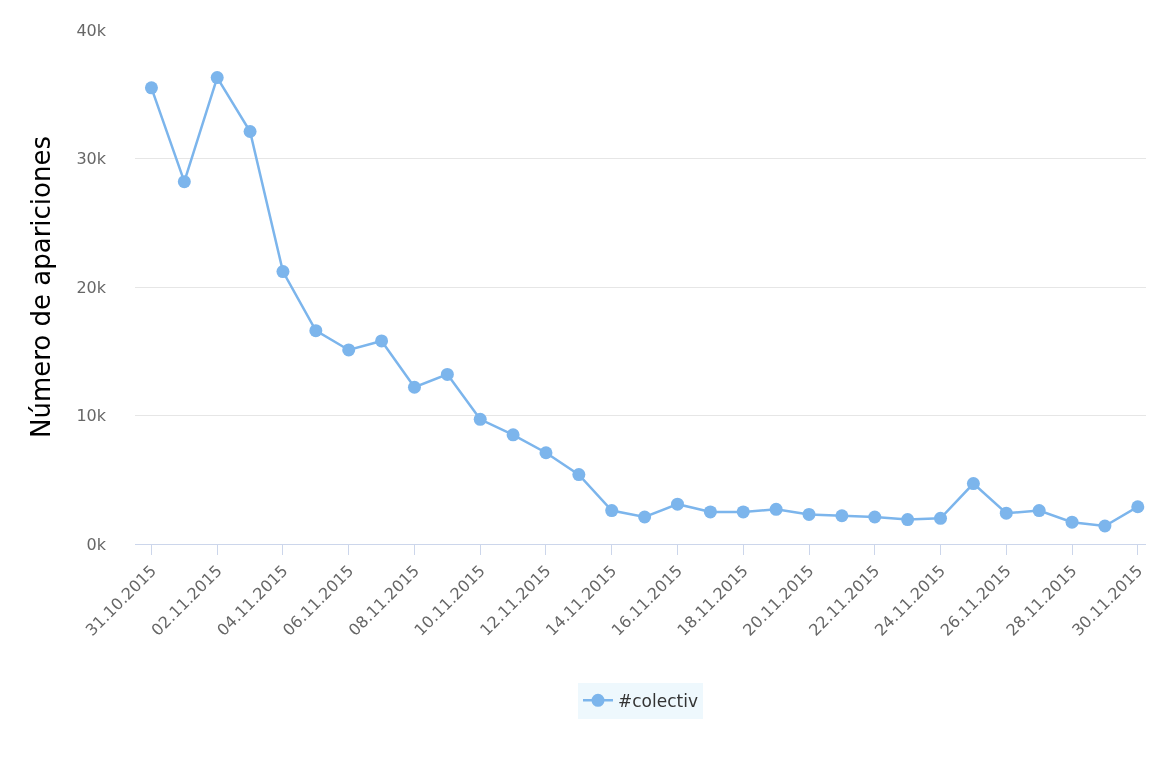 The width and height of the screenshot is (1156, 769). What do you see at coordinates (96, 544) in the screenshot?
I see `y-tick-label: 0k` at bounding box center [96, 544].